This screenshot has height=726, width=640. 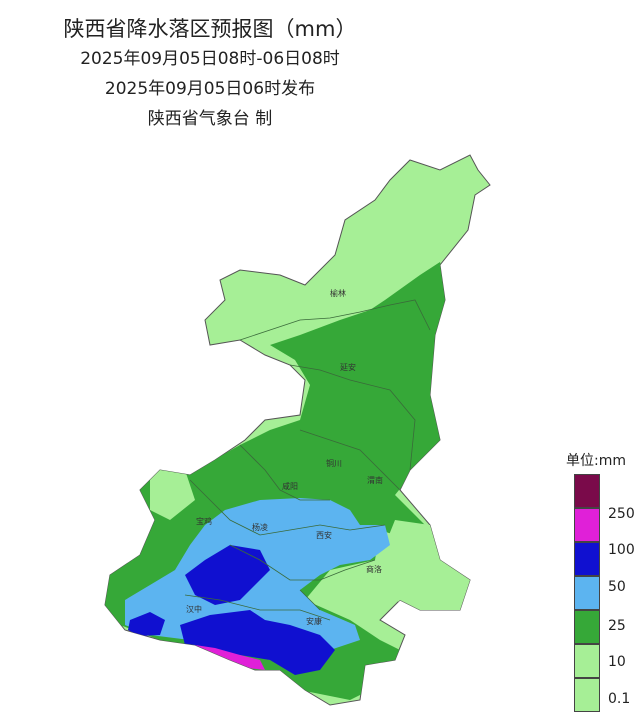 What do you see at coordinates (290, 486) in the screenshot?
I see `city-label-xianyang: 咸阳` at bounding box center [290, 486].